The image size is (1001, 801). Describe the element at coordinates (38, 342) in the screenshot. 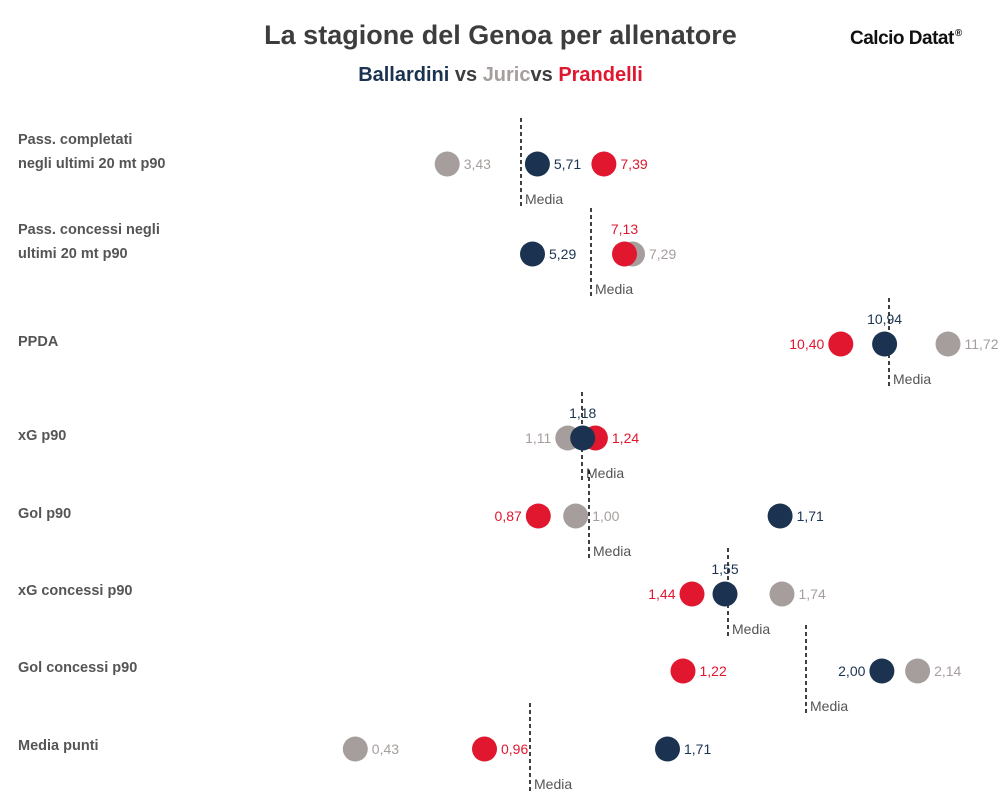

I see `row-label: PPDA` at that location.